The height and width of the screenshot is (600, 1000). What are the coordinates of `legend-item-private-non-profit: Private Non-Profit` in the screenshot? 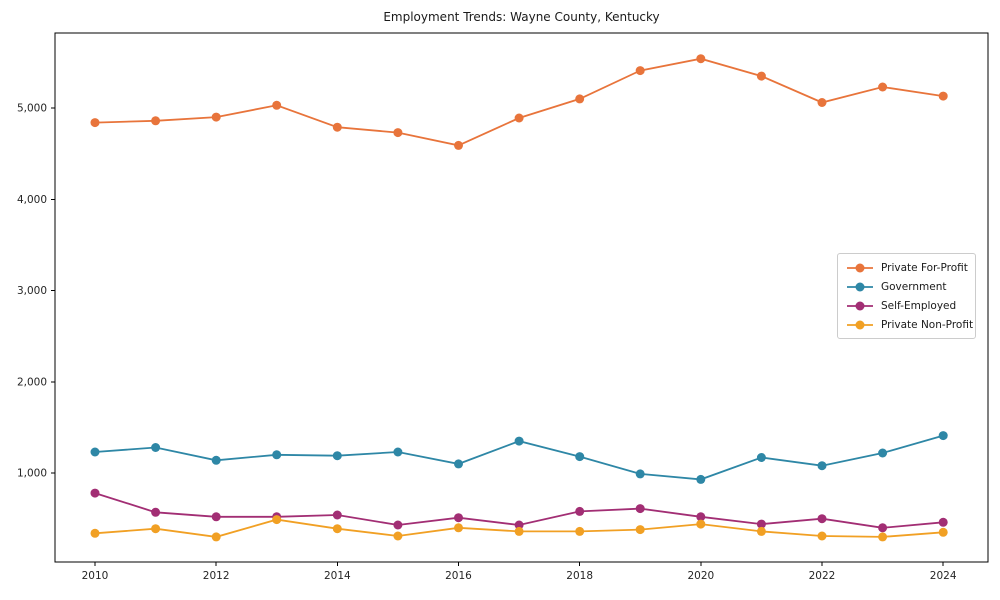 It's located at (909, 325).